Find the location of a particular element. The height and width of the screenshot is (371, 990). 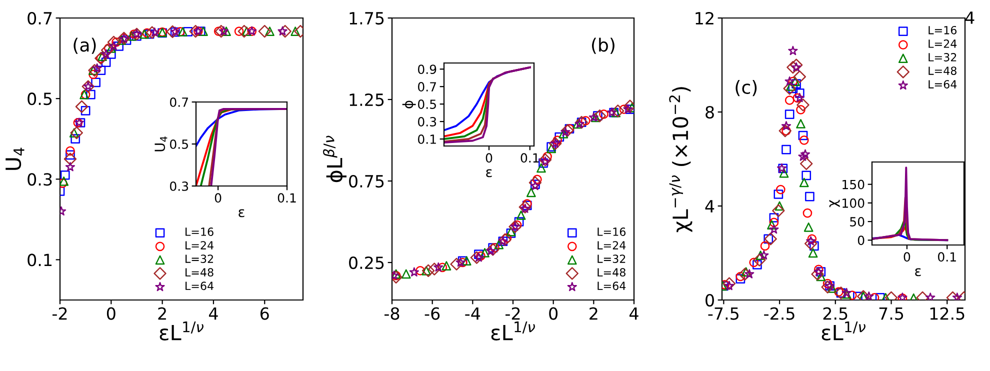

y-tick-label: 0.9 is located at coordinates (427, 69).